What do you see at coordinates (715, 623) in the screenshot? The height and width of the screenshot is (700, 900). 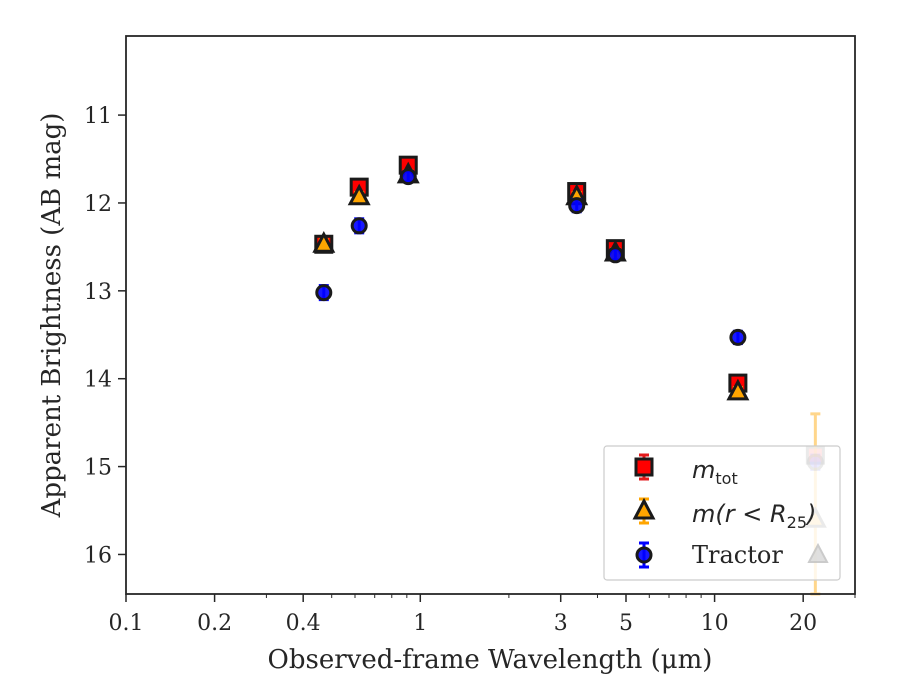 I see `x-tick-label: 10` at bounding box center [715, 623].